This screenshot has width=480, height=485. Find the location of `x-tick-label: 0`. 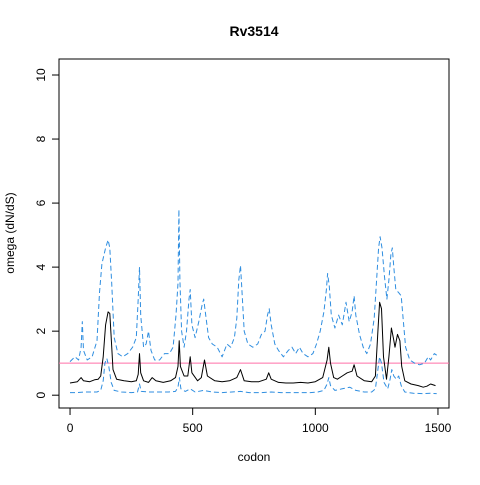

x-tick-label: 0 is located at coordinates (70, 428).